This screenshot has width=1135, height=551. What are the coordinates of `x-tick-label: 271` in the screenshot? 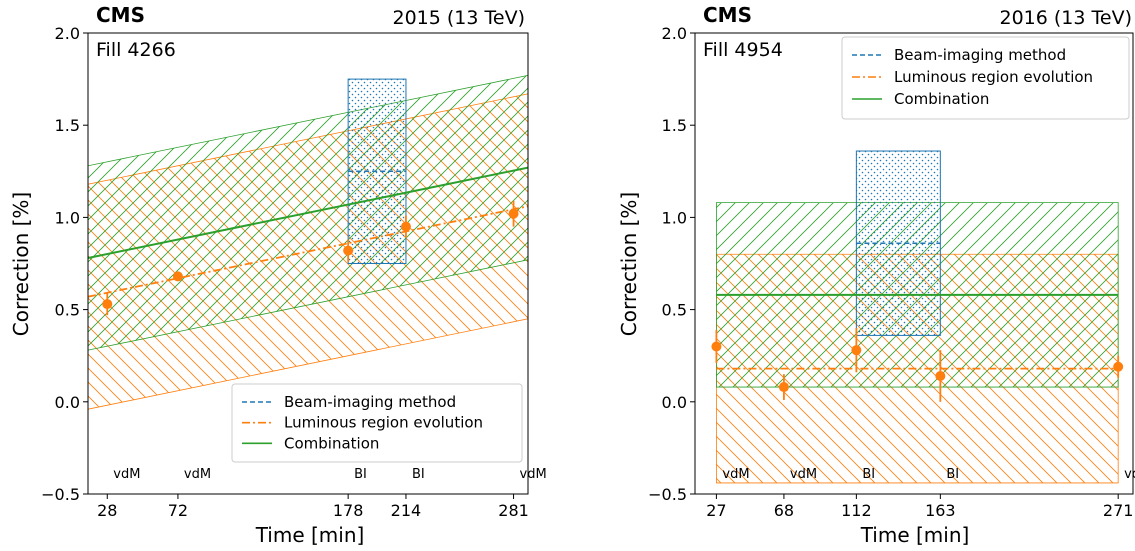 It's located at (1118, 510).